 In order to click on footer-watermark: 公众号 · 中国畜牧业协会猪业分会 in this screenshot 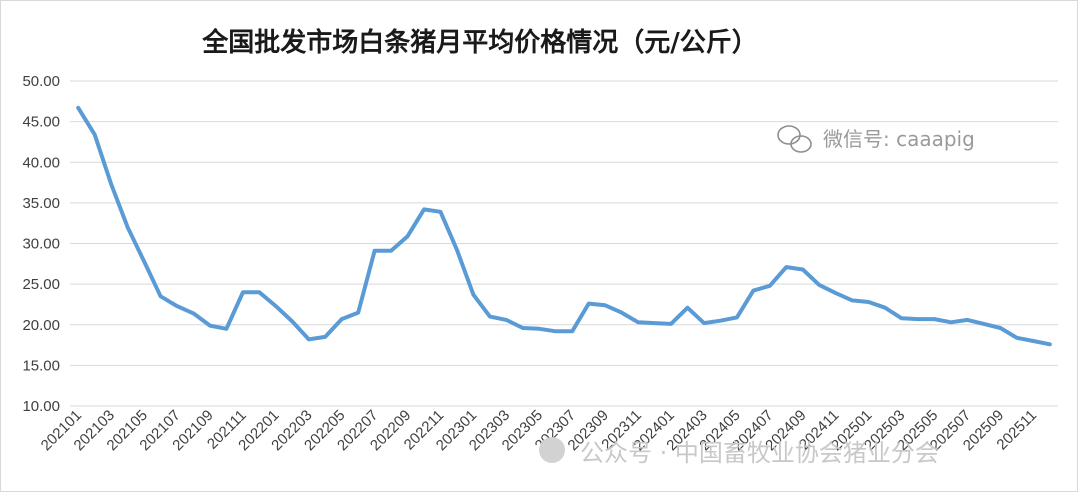, I will do `click(739, 452)`.